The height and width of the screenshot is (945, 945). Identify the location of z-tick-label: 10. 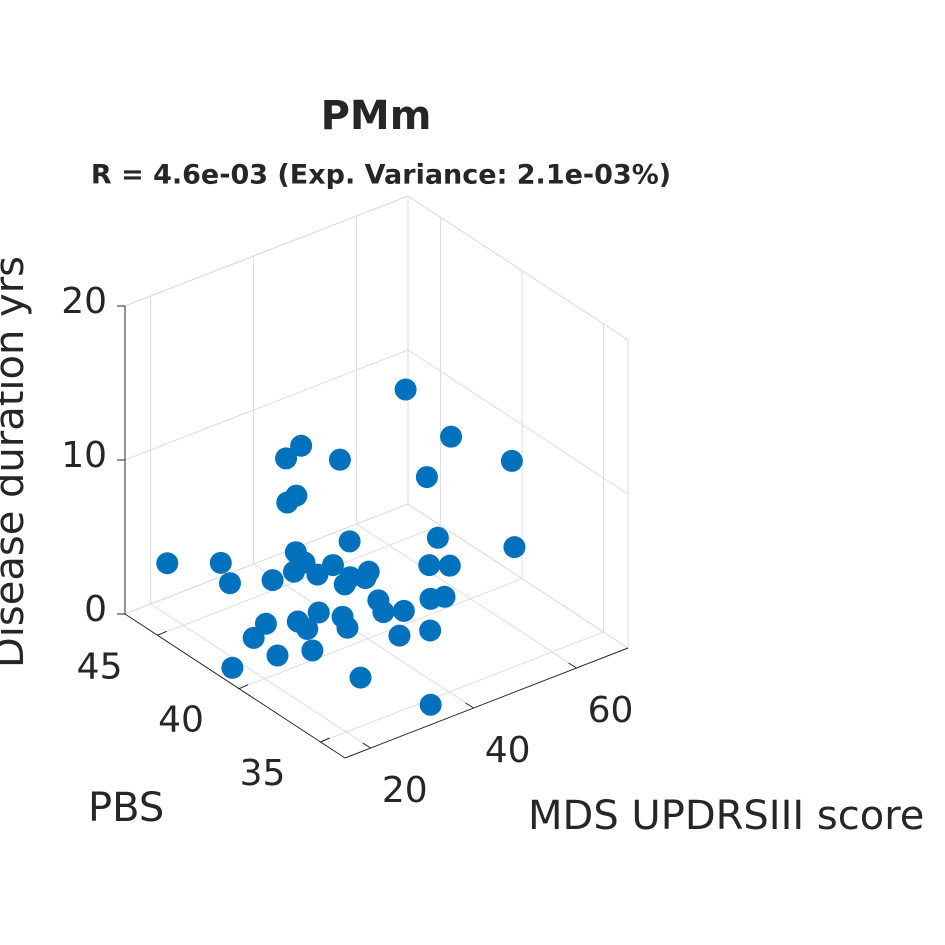
(84, 455).